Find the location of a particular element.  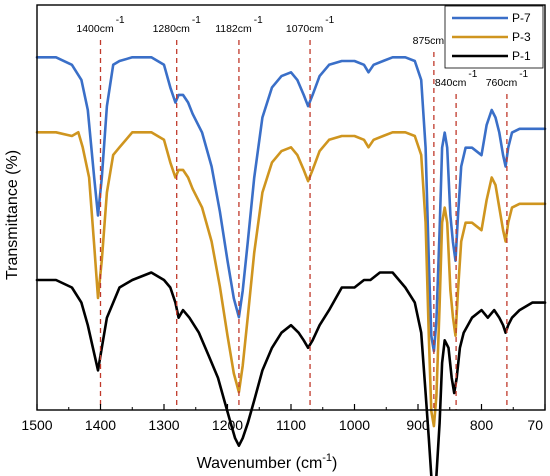

peak-label-760: 760cm-1 is located at coordinates (507, 79).